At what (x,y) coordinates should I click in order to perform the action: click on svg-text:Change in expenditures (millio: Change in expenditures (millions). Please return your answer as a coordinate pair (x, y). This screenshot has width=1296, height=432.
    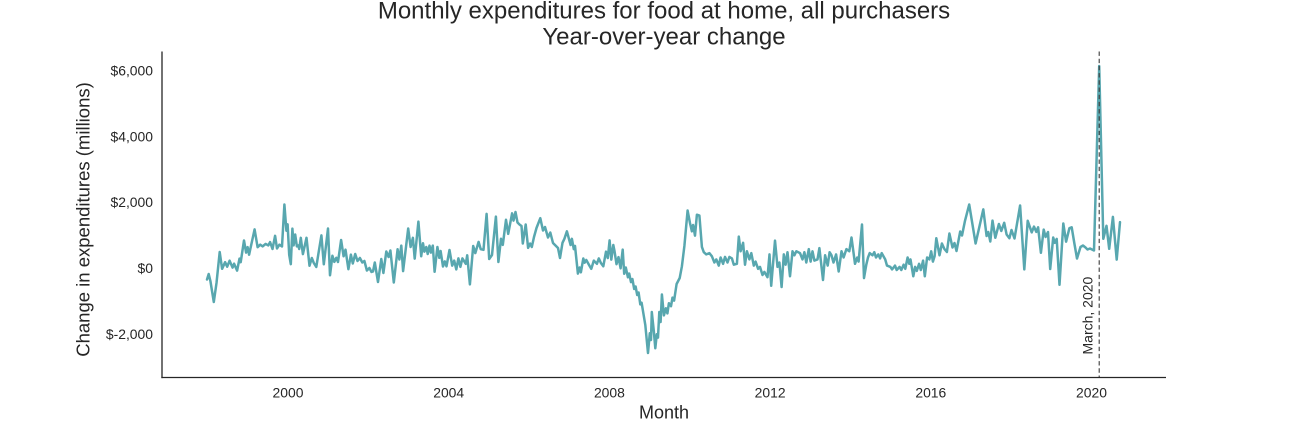
    Looking at the image, I should click on (83, 219).